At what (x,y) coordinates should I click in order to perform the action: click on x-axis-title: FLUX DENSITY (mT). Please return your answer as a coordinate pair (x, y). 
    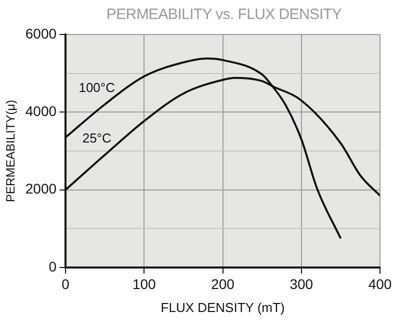
    Looking at the image, I should click on (222, 307).